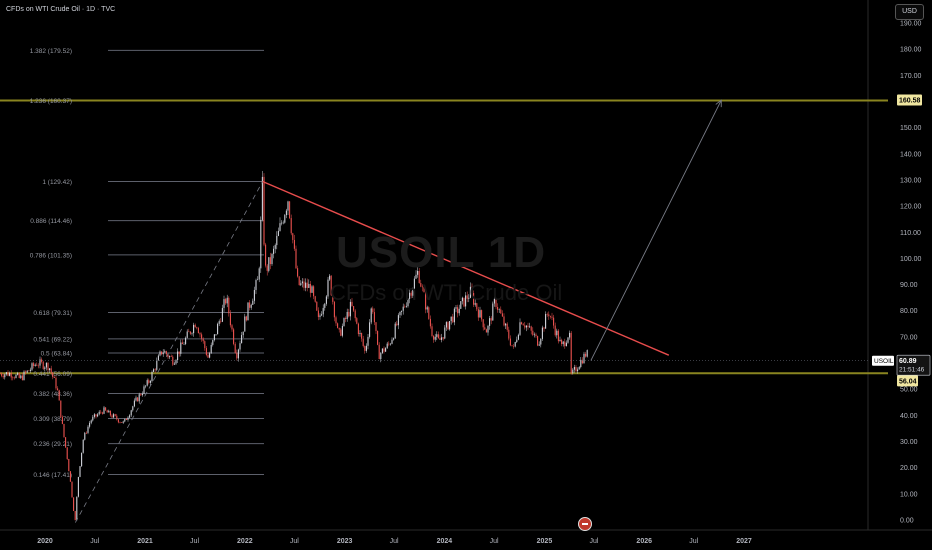 The height and width of the screenshot is (550, 932). I want to click on price-tick-label: 110.00, so click(910, 233).